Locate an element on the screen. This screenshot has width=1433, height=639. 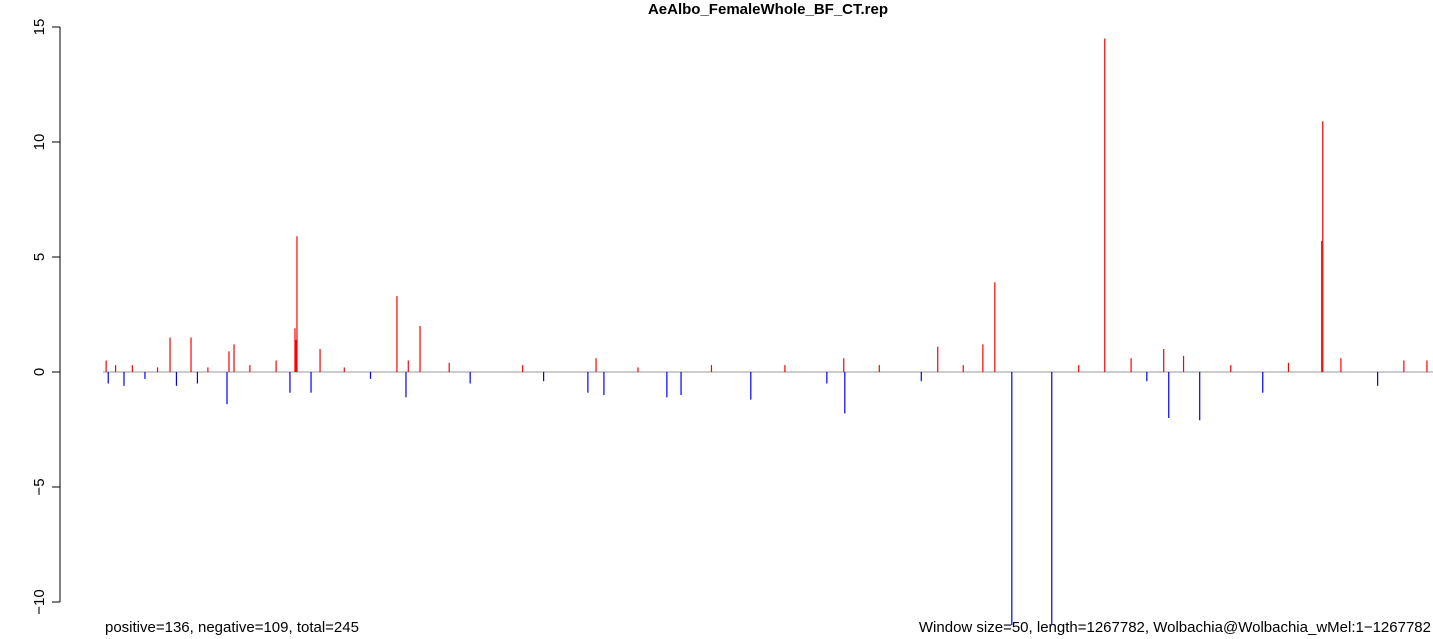
chart-title: AeAlbo_FemaleWhole_BF_CT.rep is located at coordinates (768, 9).